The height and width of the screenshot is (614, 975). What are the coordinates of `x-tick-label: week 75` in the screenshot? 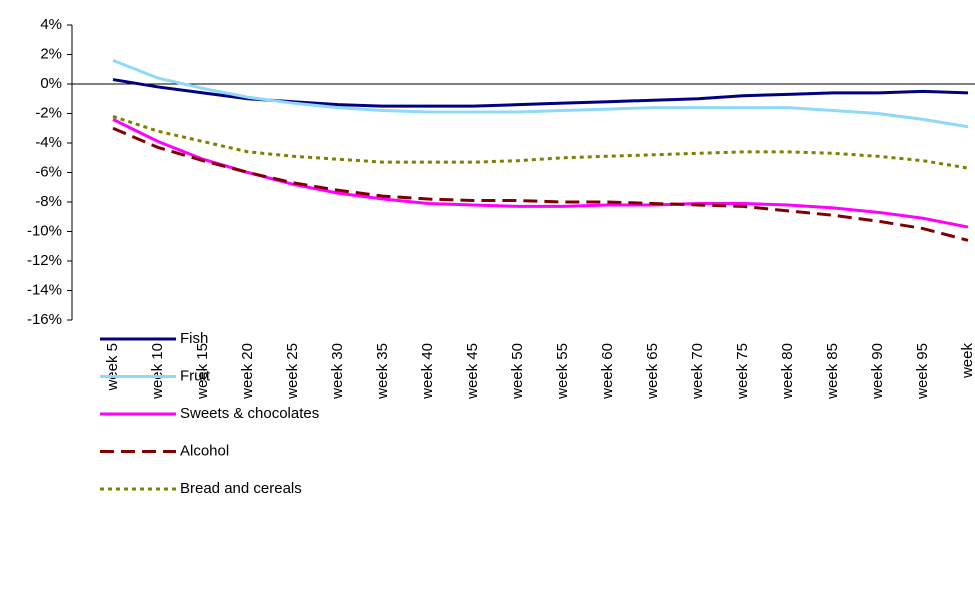 It's located at (742, 371).